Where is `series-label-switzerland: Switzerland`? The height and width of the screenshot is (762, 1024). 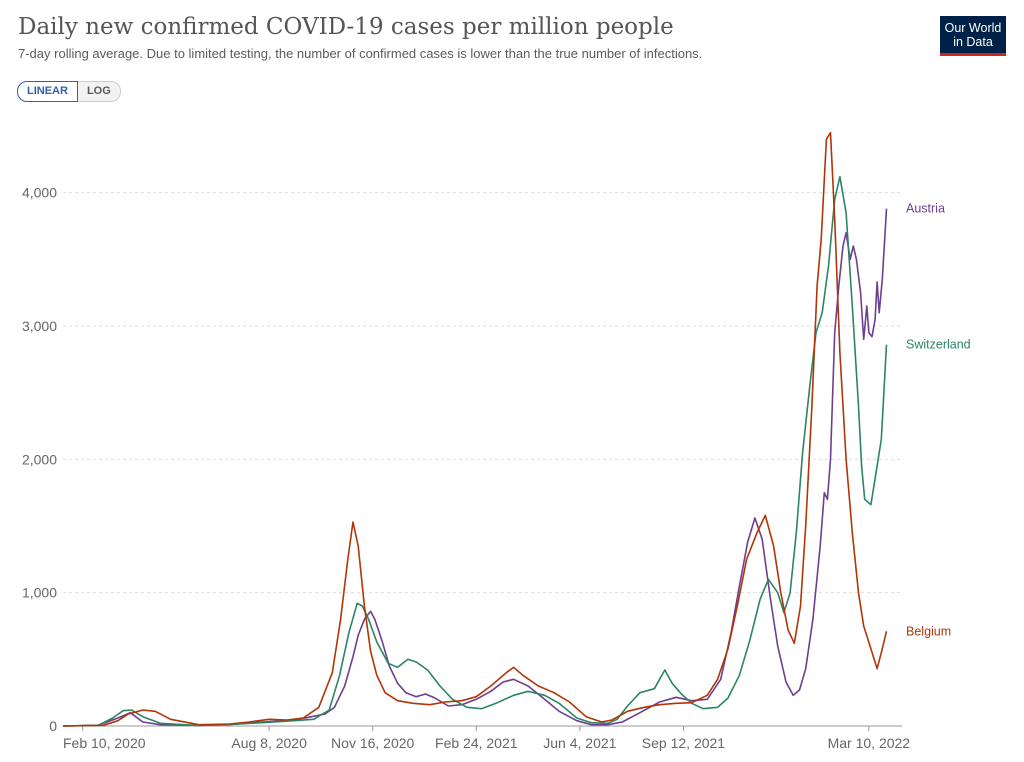
series-label-switzerland: Switzerland is located at coordinates (938, 345).